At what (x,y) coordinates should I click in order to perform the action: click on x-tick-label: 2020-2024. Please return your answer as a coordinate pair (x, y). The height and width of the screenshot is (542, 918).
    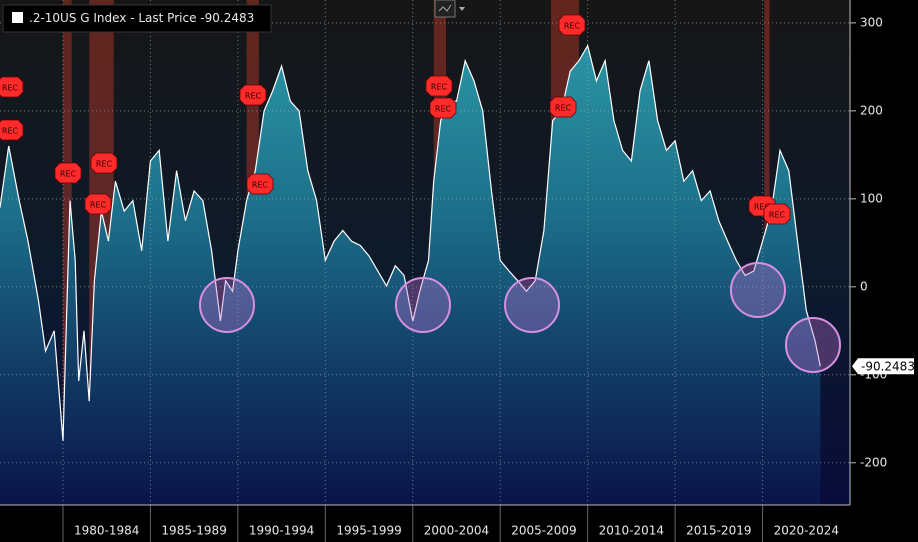
    Looking at the image, I should click on (806, 531).